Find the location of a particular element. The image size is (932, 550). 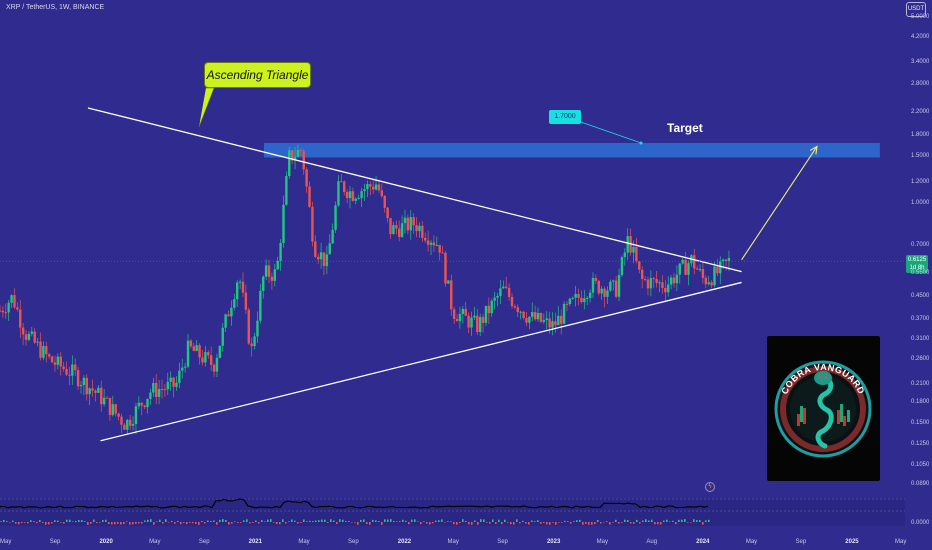

y-tick-label: 0.4500 is located at coordinates (920, 295).